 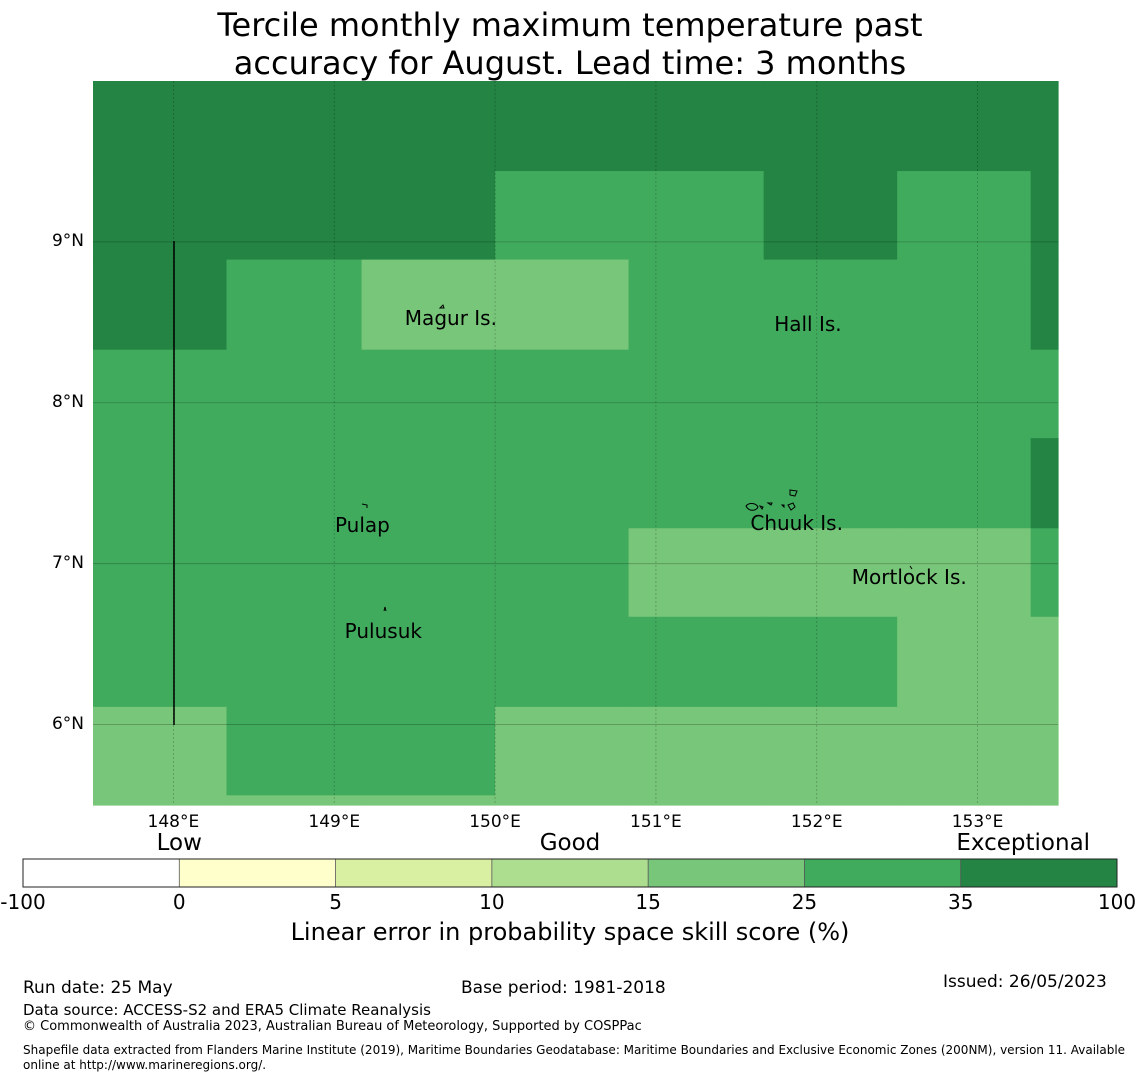 I want to click on colorbar-category: Good, so click(x=570, y=843).